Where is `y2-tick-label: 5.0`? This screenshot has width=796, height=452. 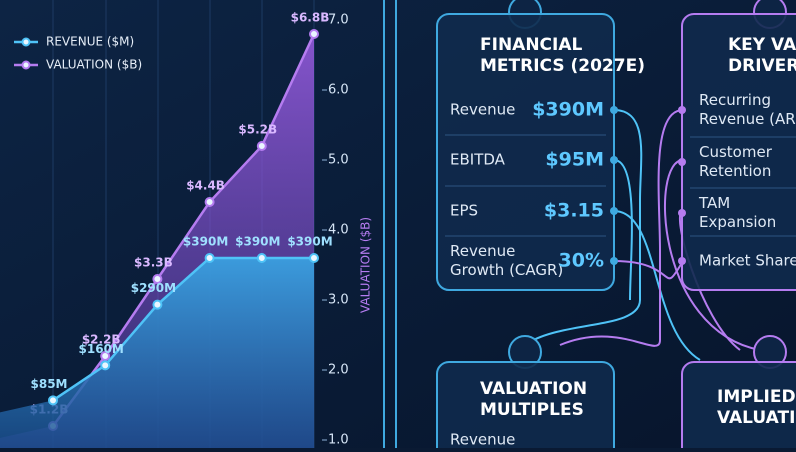
y2-tick-label: 5.0 is located at coordinates (338, 160).